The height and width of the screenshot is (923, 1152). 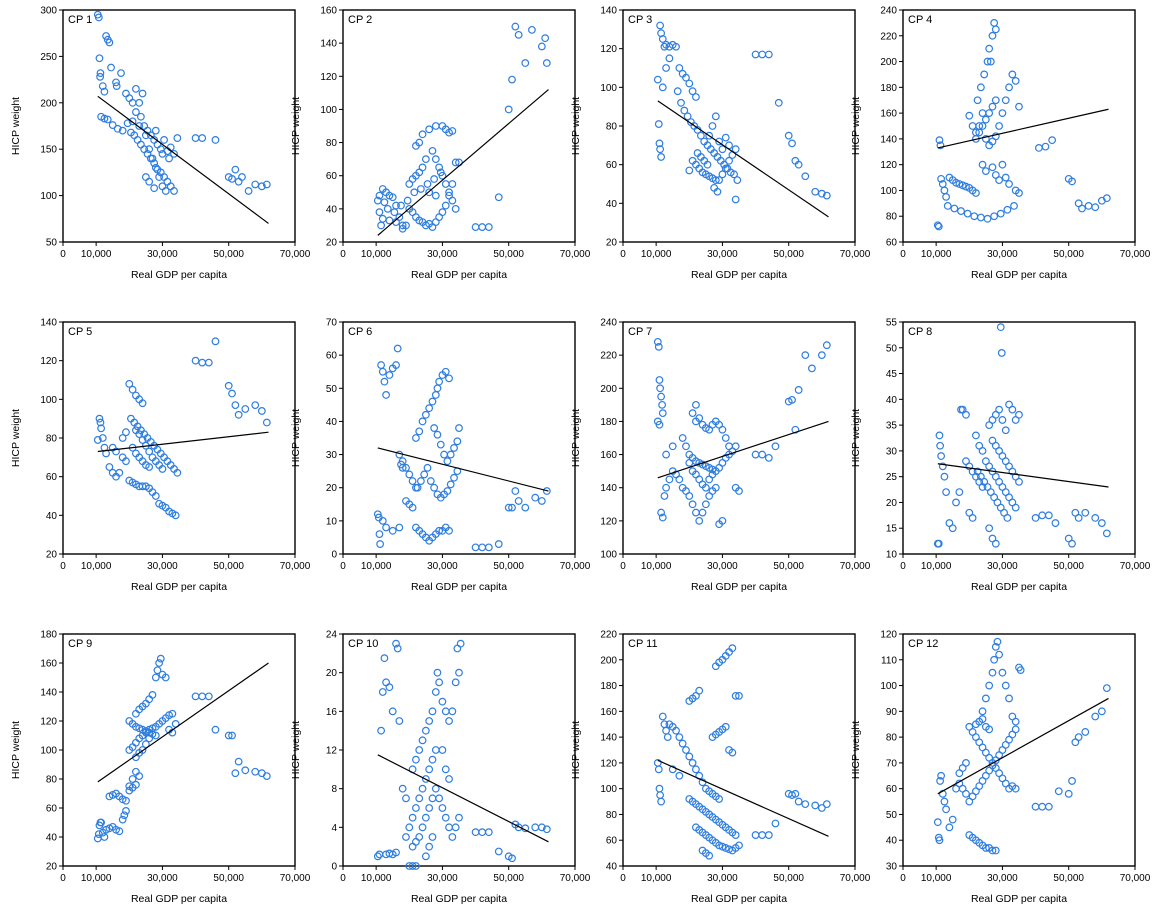 What do you see at coordinates (332, 243) in the screenshot?
I see `y-tick-label: 20` at bounding box center [332, 243].